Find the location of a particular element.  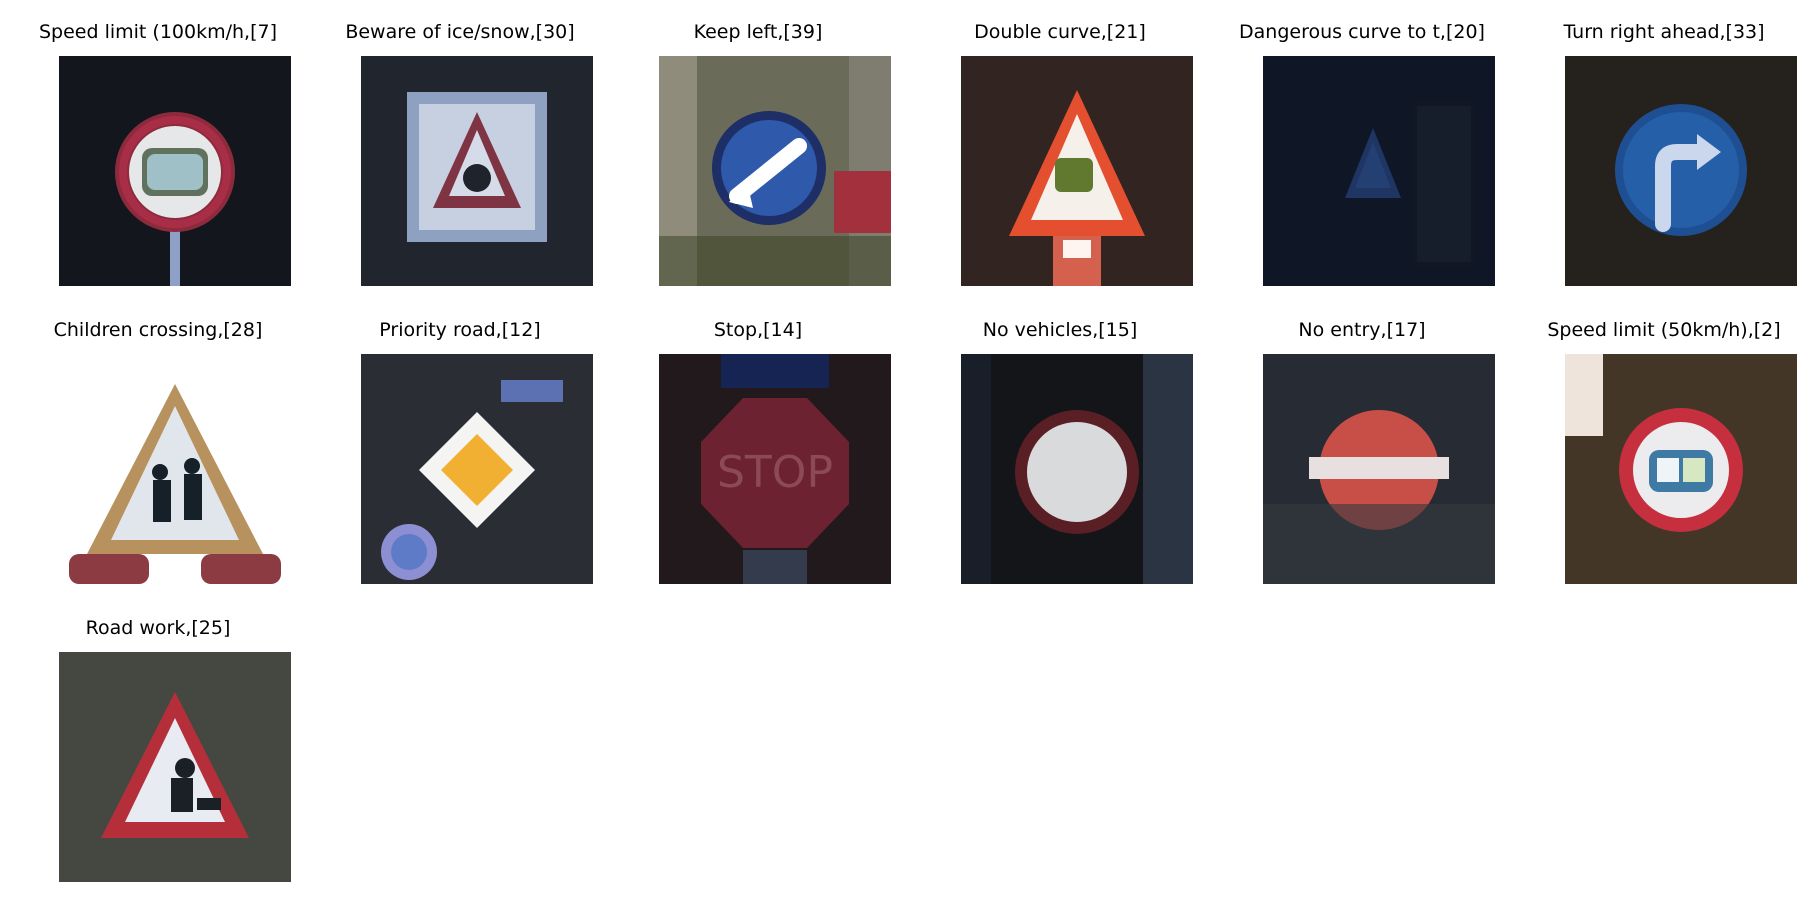

no-vehicles-sign is located at coordinates (1077, 469).